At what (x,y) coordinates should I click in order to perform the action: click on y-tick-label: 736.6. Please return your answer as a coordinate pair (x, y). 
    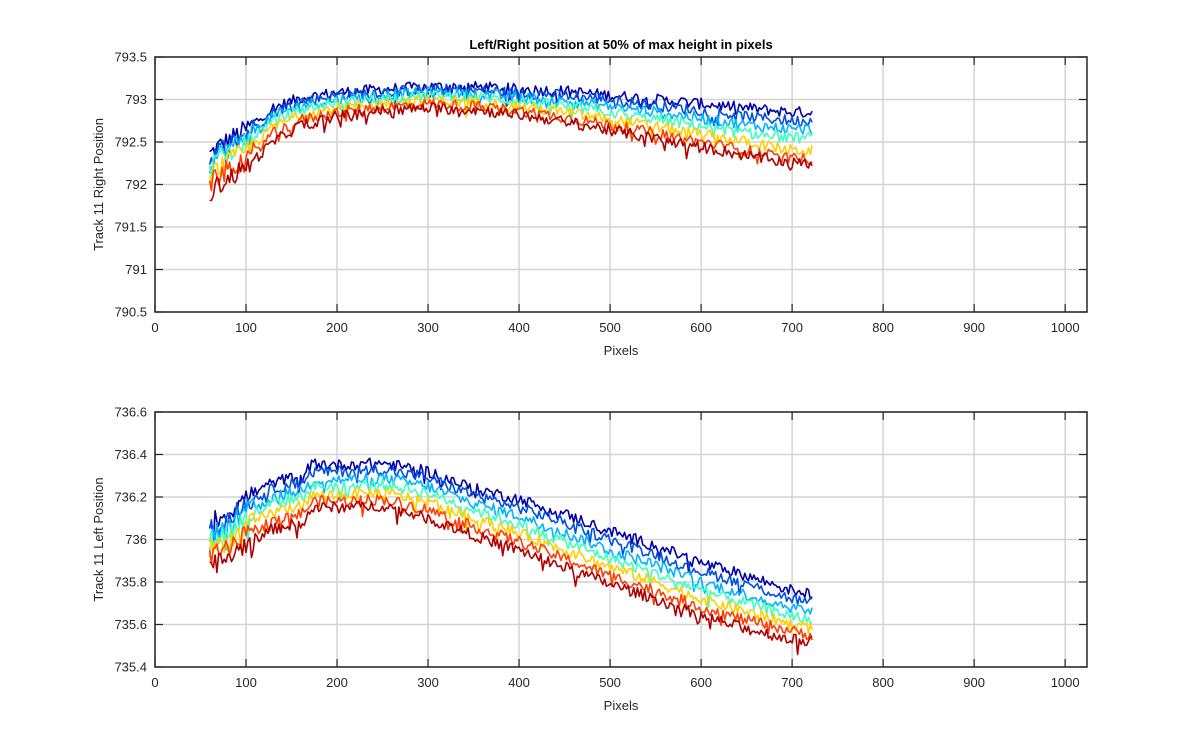
    Looking at the image, I should click on (130, 412).